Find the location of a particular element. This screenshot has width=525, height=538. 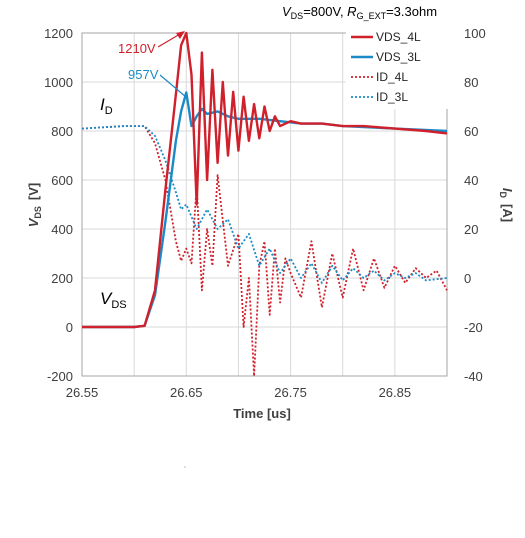

y-right-tick-label: 0 is located at coordinates (467, 278).